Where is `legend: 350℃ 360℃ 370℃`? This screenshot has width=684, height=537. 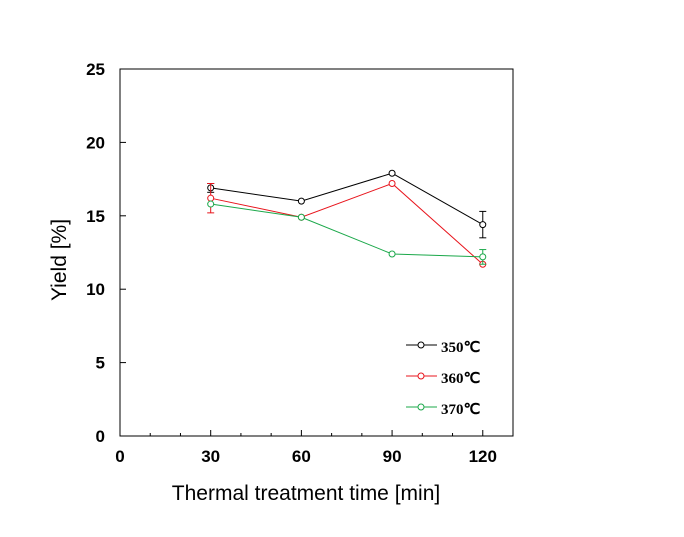
legend: 350℃ 360℃ 370℃ is located at coordinates (443, 379).